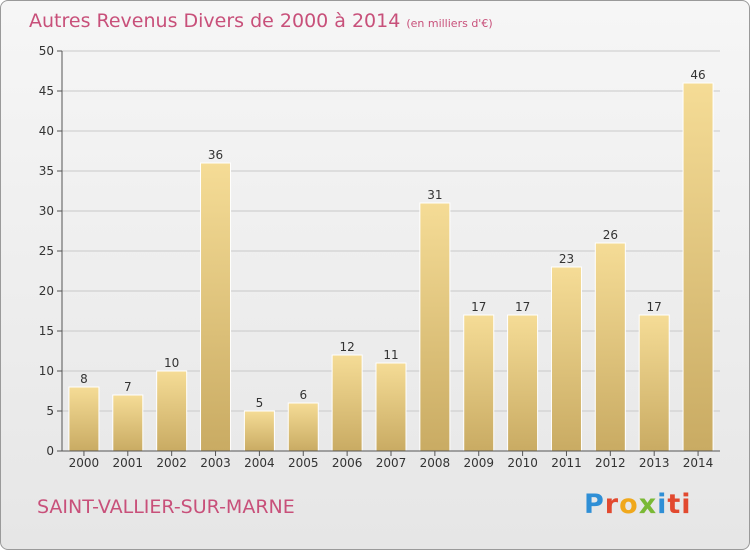 The width and height of the screenshot is (750, 550). Describe the element at coordinates (697, 75) in the screenshot. I see `data-label: 46` at that location.